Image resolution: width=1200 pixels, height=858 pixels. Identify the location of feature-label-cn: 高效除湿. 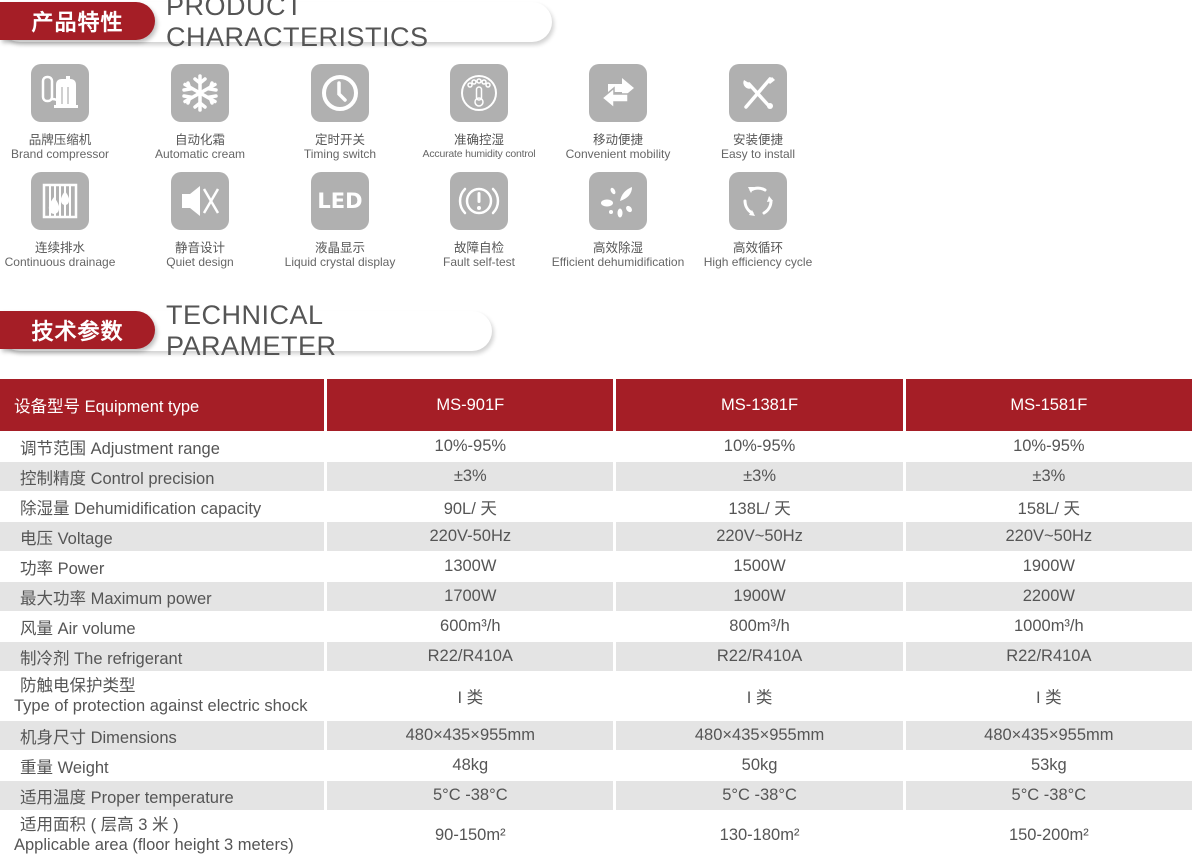
(617, 247).